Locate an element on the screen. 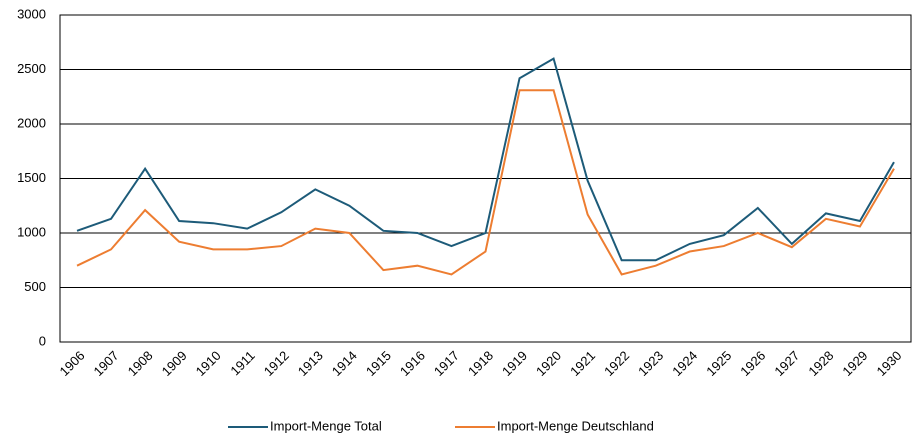 The image size is (913, 442). x-tick-label: 1922 is located at coordinates (616, 363).